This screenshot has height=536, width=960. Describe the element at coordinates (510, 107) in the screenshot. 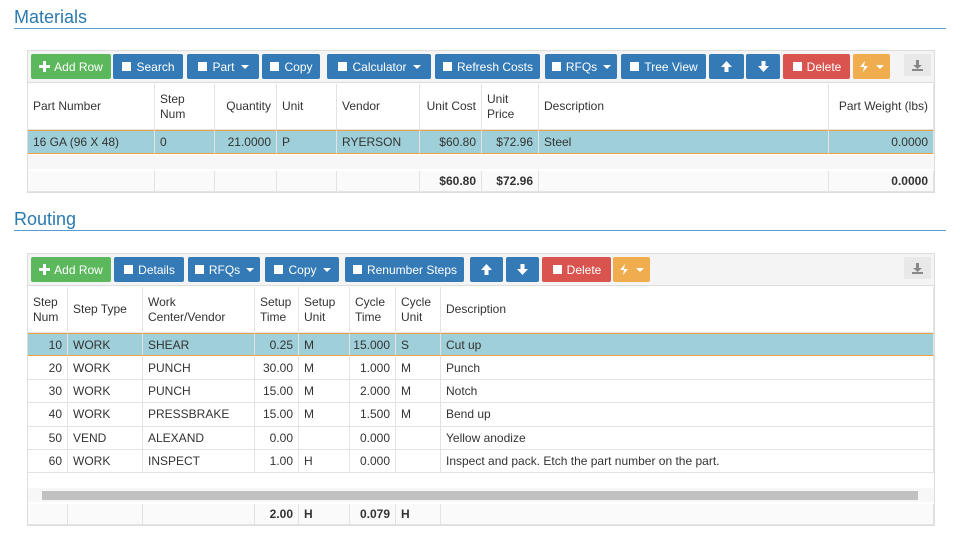

I see `column-header: Unit Price` at that location.